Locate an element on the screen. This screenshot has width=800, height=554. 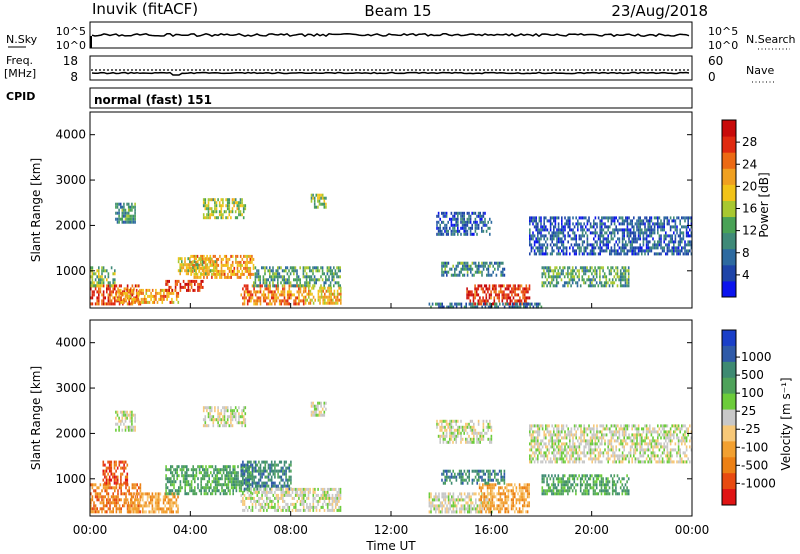
nsky-tick-high: 10^5 is located at coordinates (71, 31).